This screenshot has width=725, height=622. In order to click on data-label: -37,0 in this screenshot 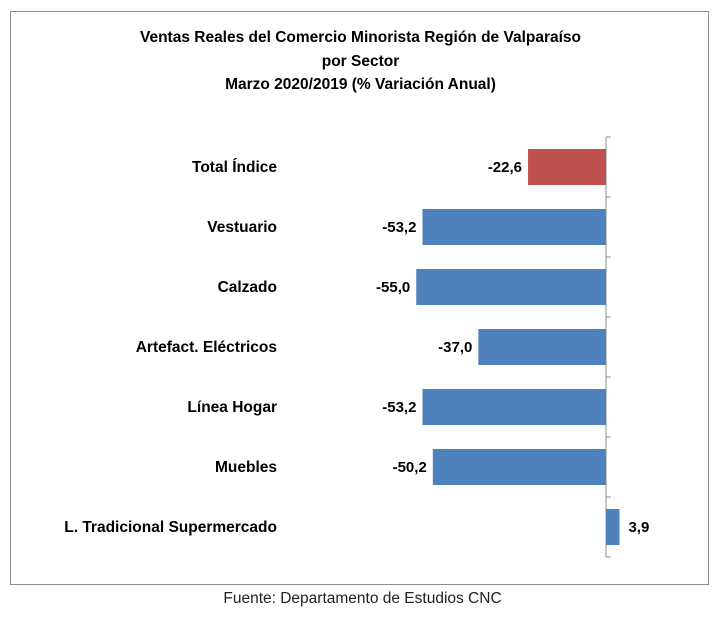, I will do `click(455, 347)`.